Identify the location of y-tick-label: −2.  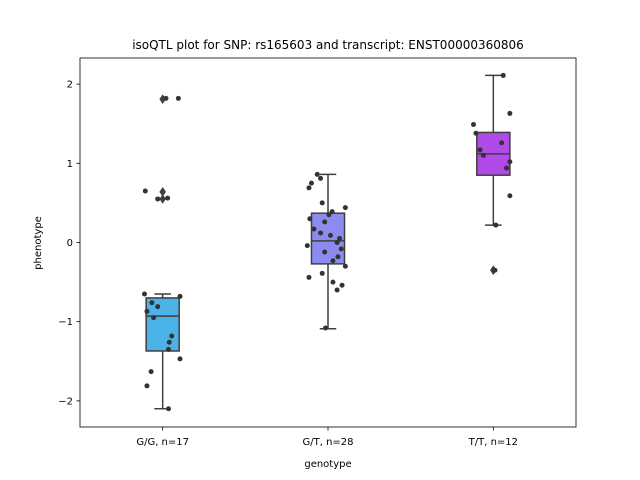
(65, 401).